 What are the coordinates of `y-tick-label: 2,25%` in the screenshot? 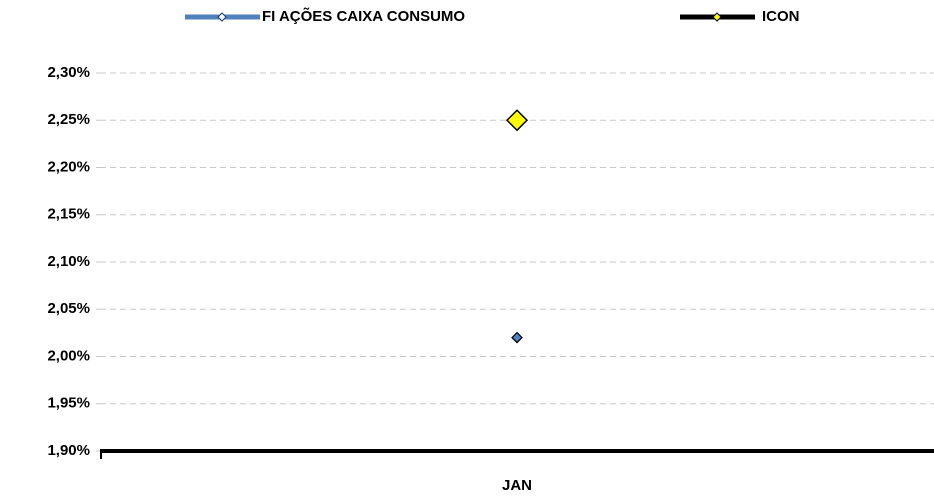 It's located at (68, 119).